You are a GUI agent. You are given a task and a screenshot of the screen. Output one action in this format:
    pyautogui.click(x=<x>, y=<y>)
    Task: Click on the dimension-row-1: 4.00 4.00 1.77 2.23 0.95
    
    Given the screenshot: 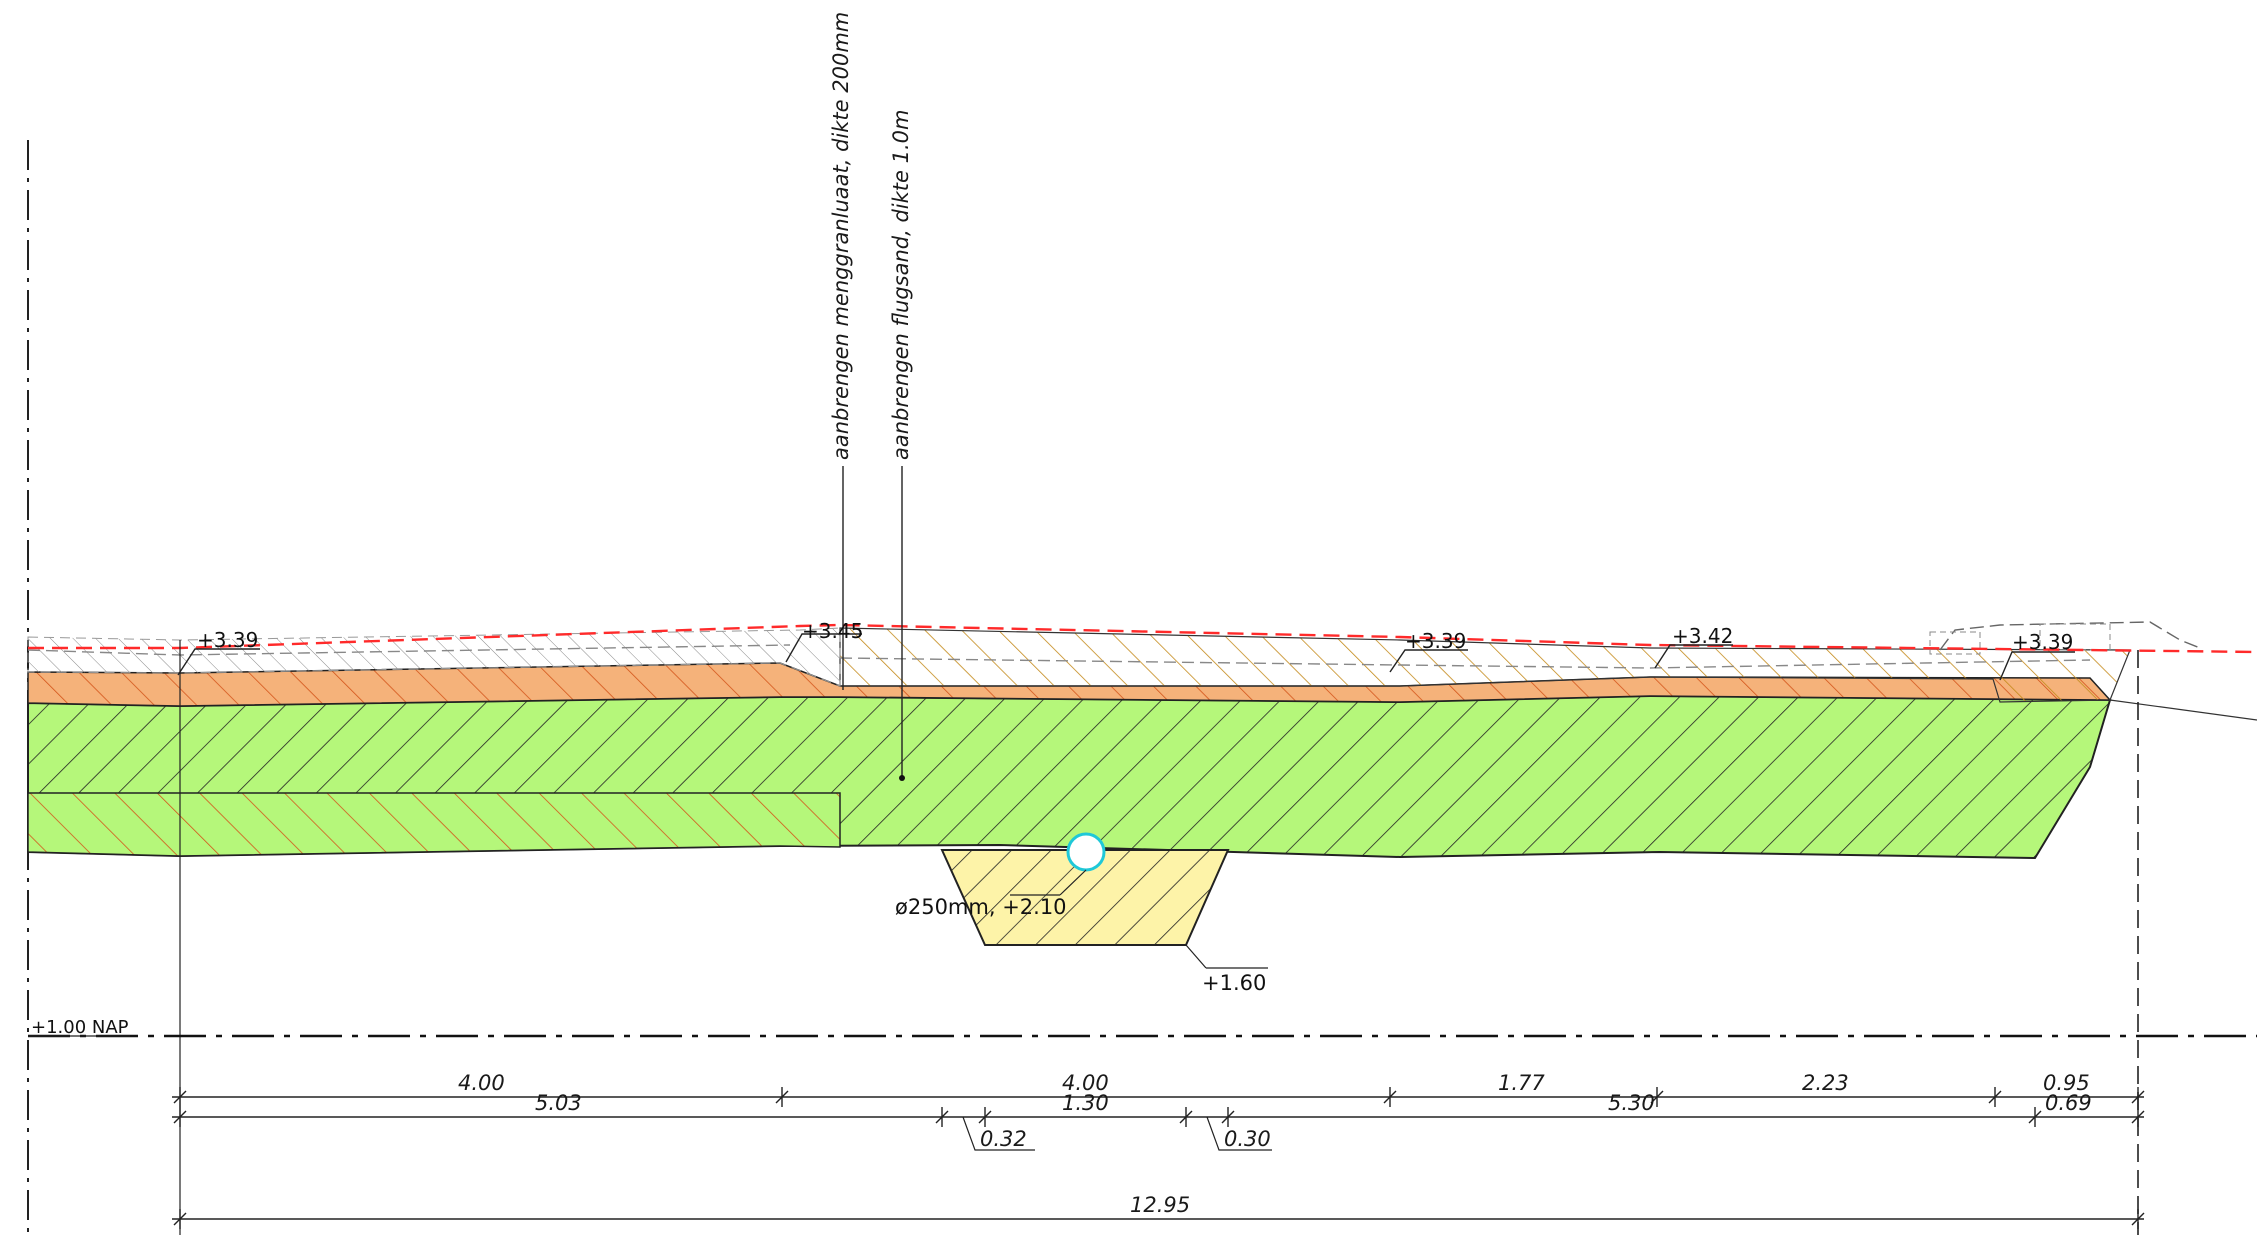 What is the action you would take?
    pyautogui.click(x=1158, y=1089)
    